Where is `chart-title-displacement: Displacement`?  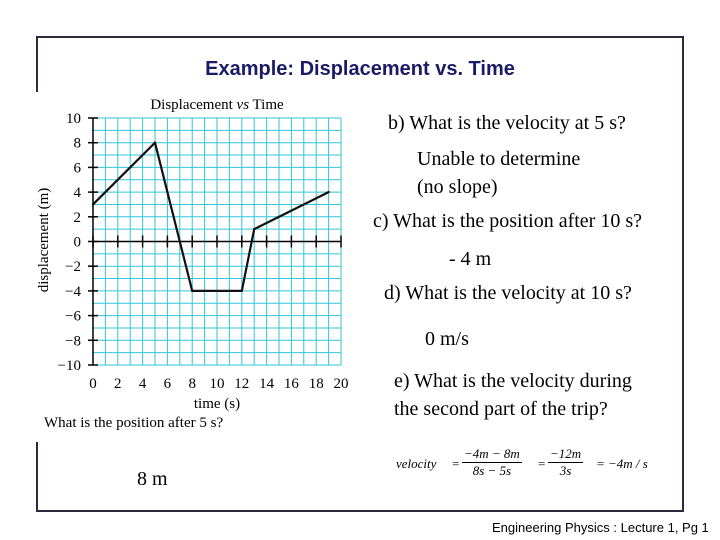
chart-title-displacement: Displacement is located at coordinates (191, 105).